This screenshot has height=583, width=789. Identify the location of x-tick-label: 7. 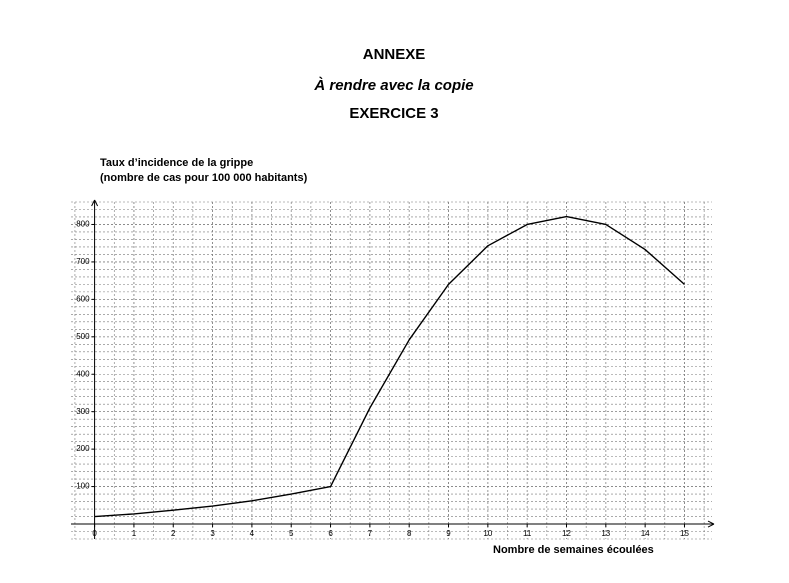
(370, 533).